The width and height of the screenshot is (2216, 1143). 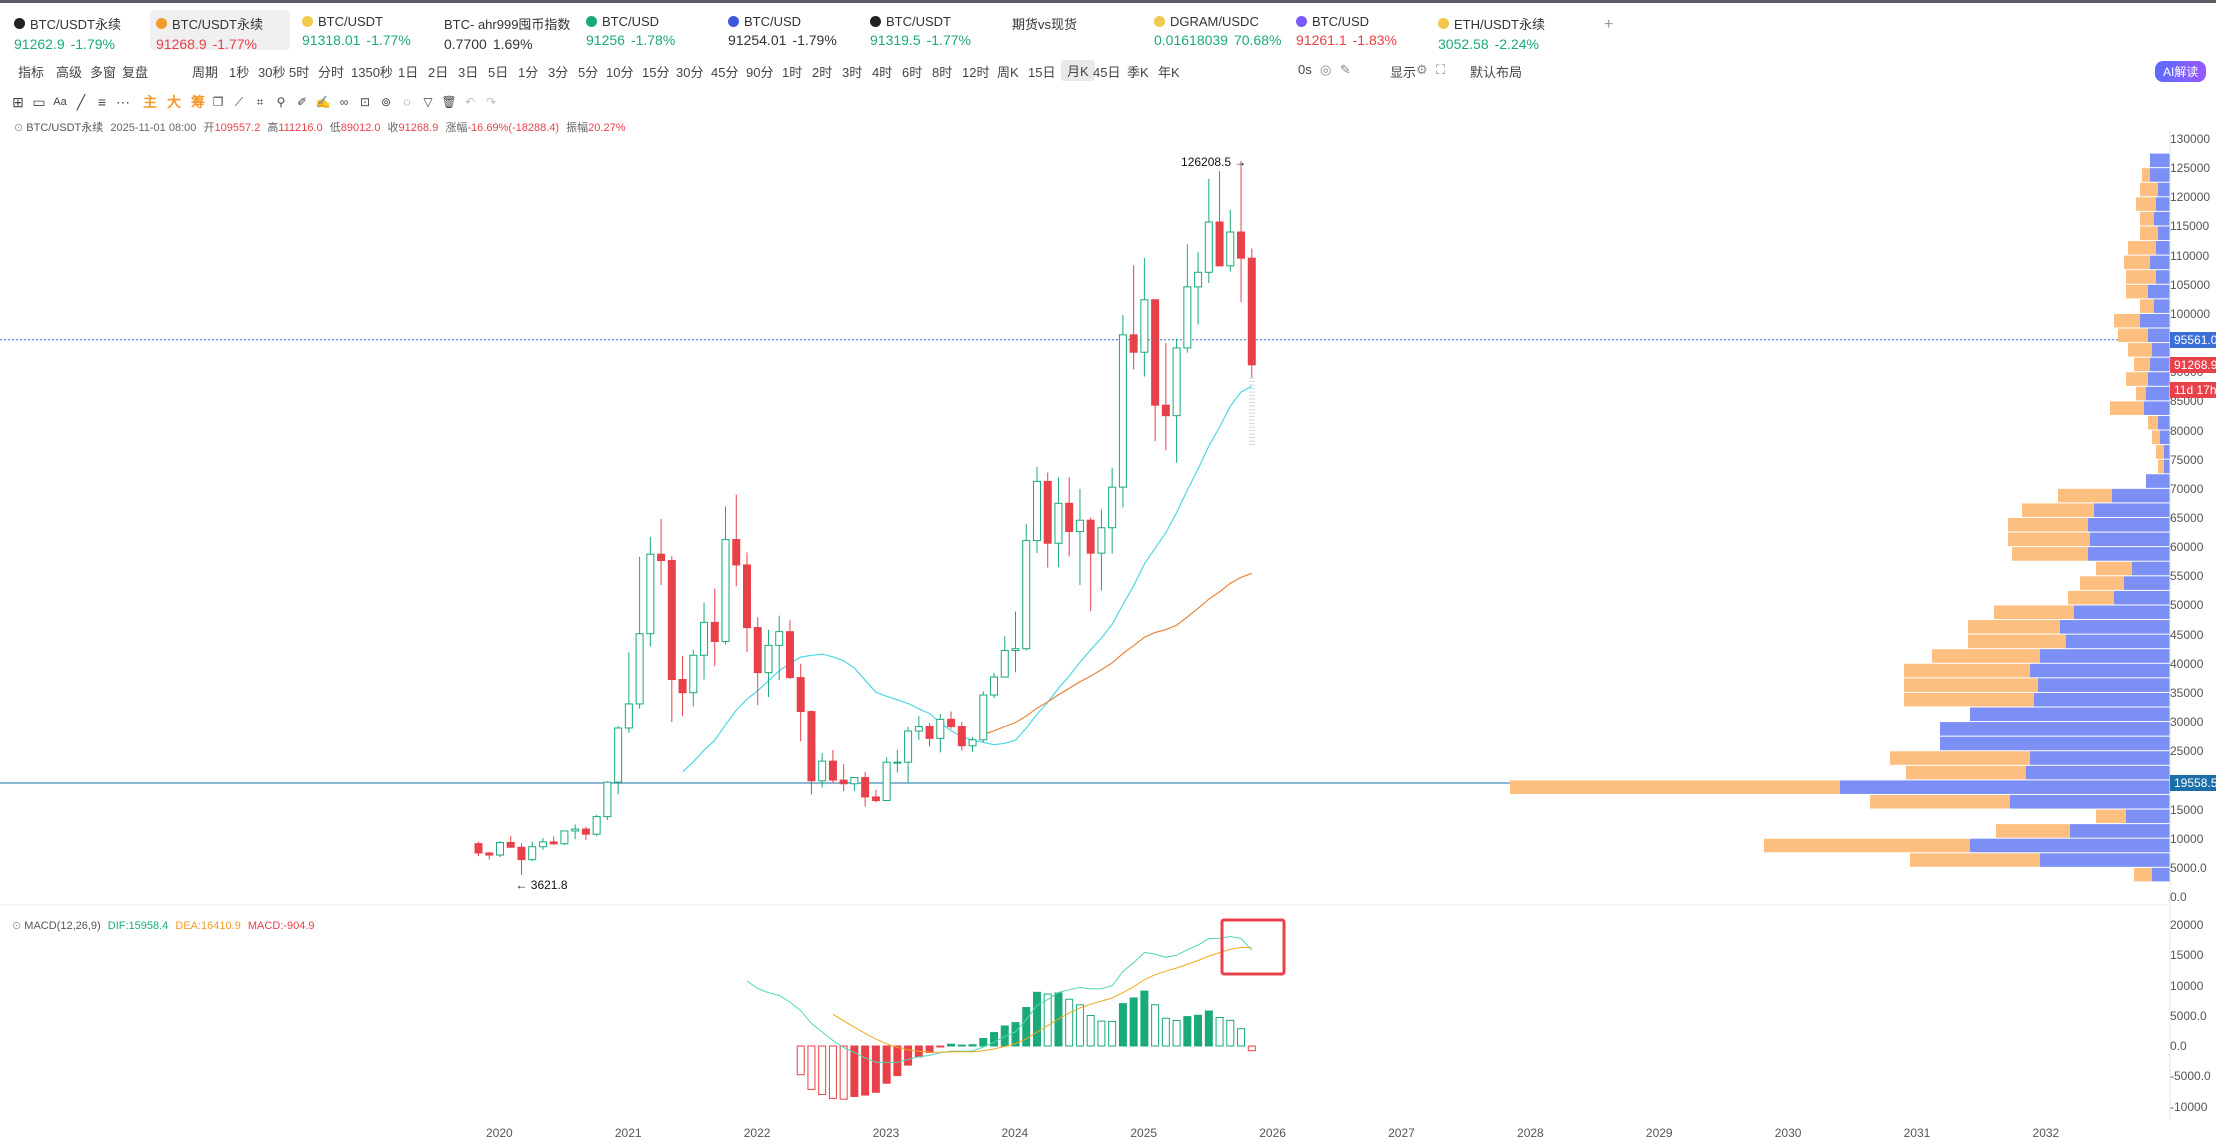 I want to click on infinite-icon: ∞, so click(x=344, y=102).